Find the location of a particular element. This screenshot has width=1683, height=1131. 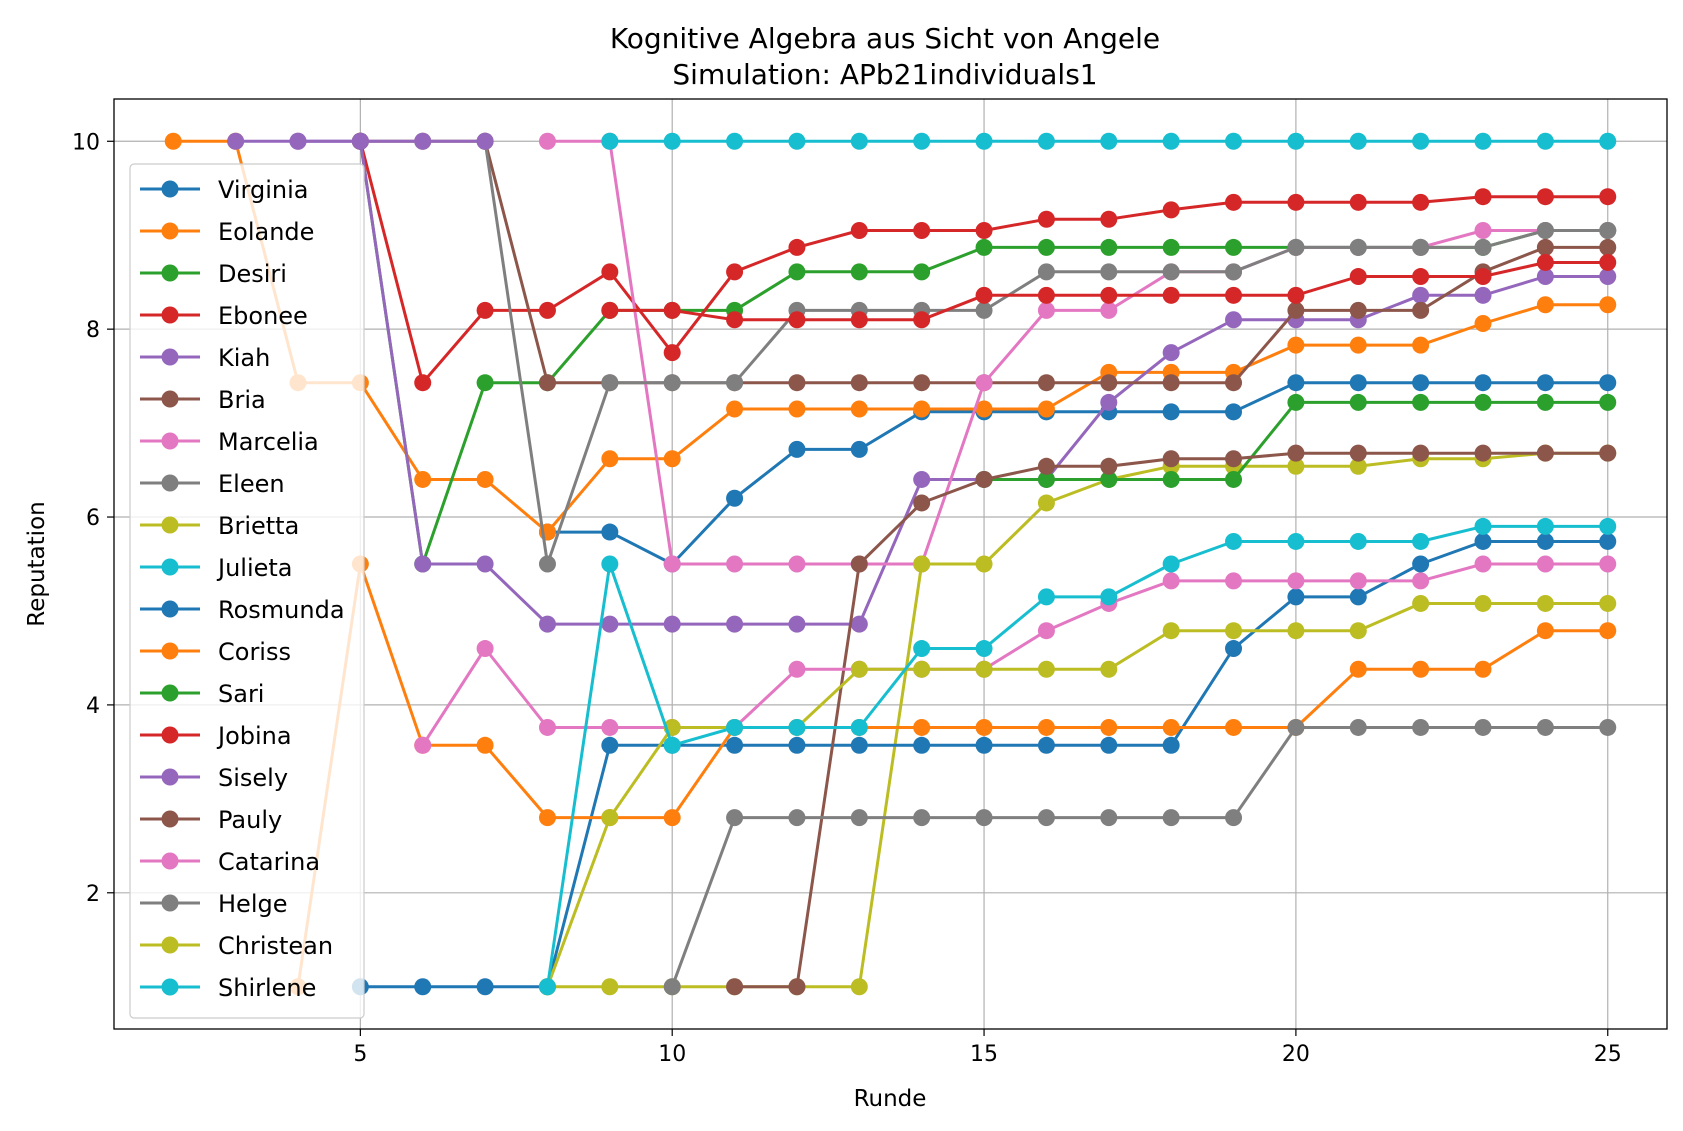

series-helge is located at coordinates (1140, 857).